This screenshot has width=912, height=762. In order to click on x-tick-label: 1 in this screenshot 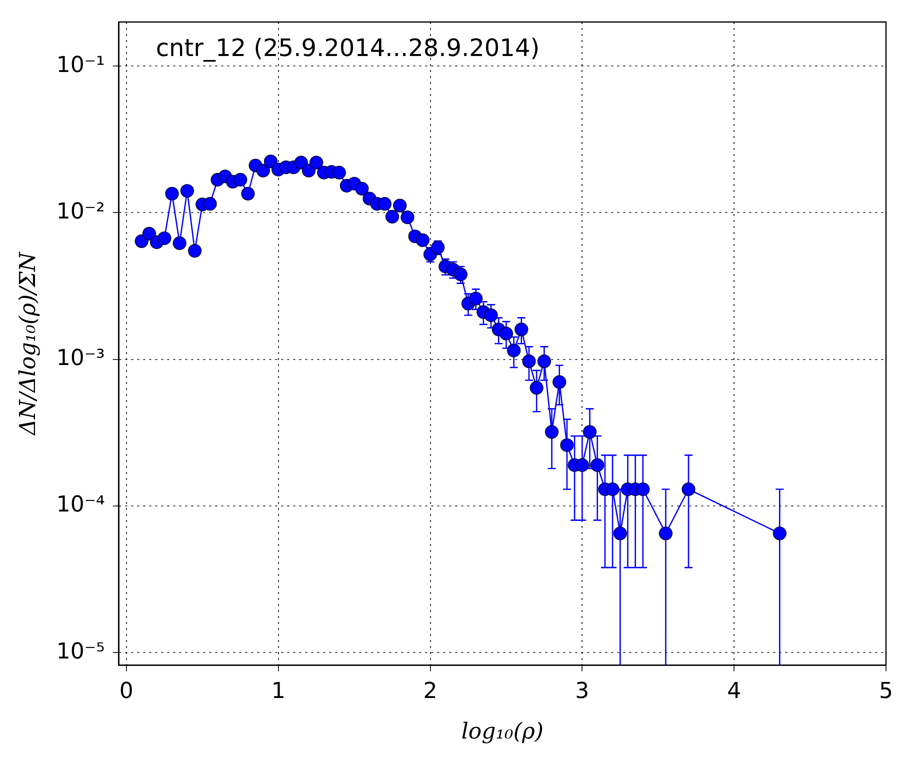, I will do `click(278, 691)`.